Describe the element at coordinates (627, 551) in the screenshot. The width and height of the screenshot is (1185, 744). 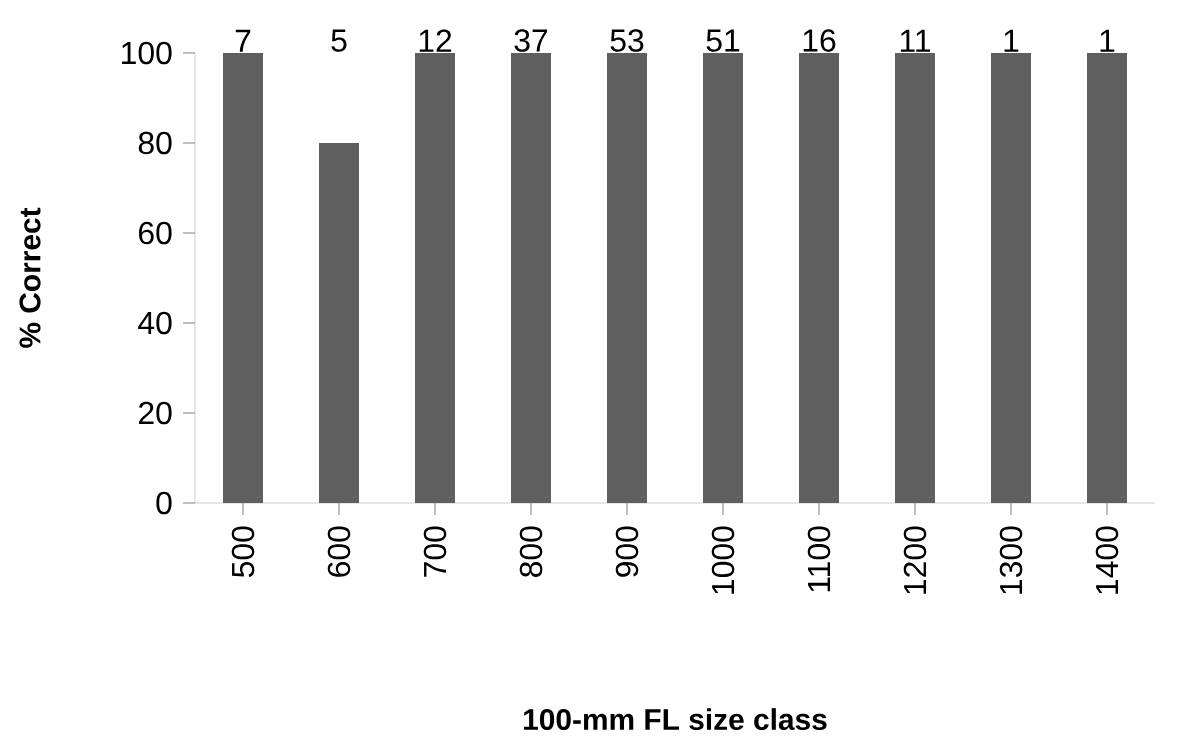
I see `x-tick-label: 900` at that location.